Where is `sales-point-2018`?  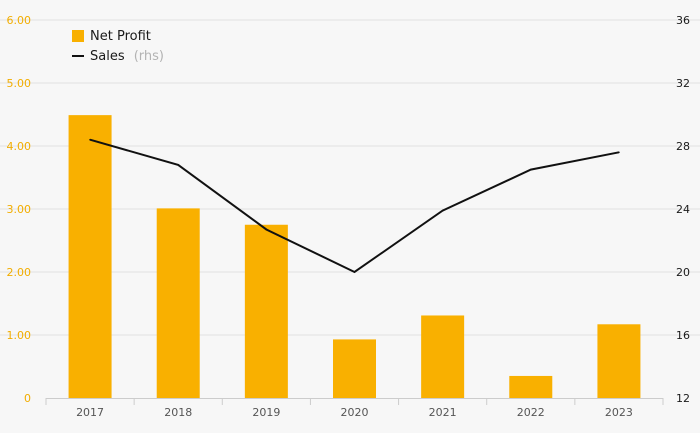
sales-point-2018 is located at coordinates (178, 165).